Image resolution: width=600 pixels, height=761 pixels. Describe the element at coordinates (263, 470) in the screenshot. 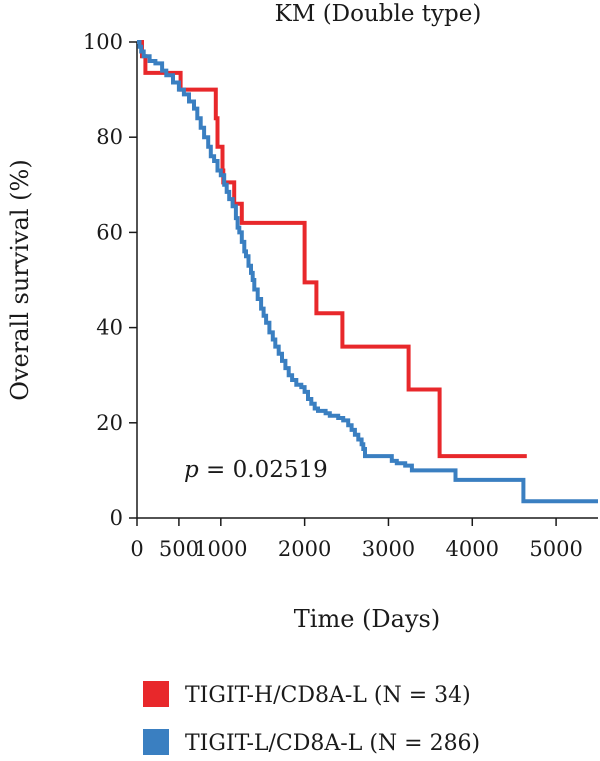

I see `p-value-text: = 0.02519` at that location.